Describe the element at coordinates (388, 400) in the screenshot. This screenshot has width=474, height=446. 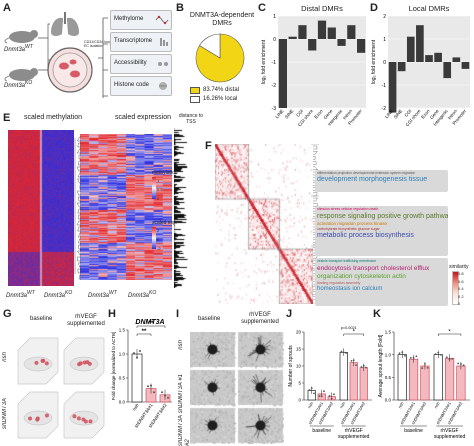
I see `y-tick-label: 0.0` at that location.